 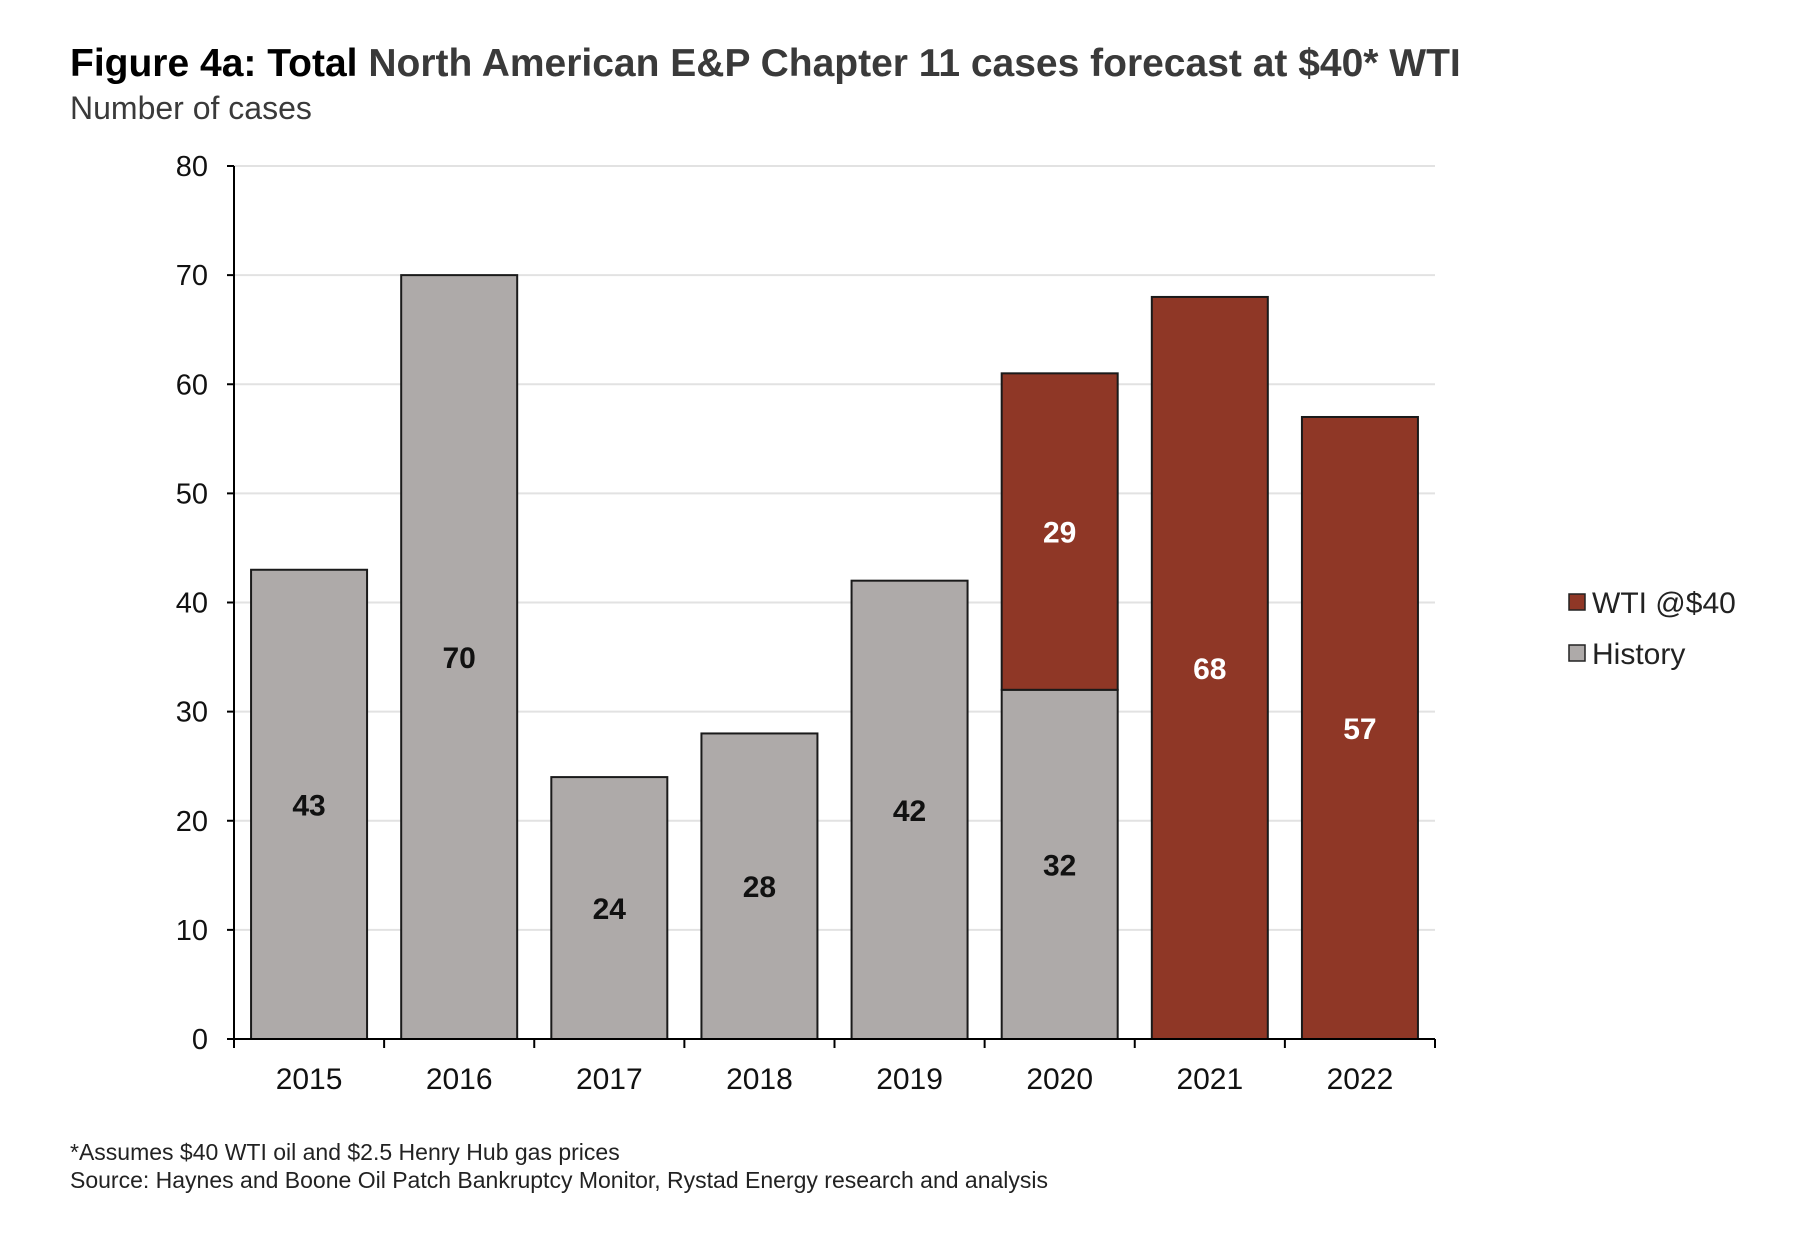 I want to click on y-tick-label: 10, so click(x=192, y=931).